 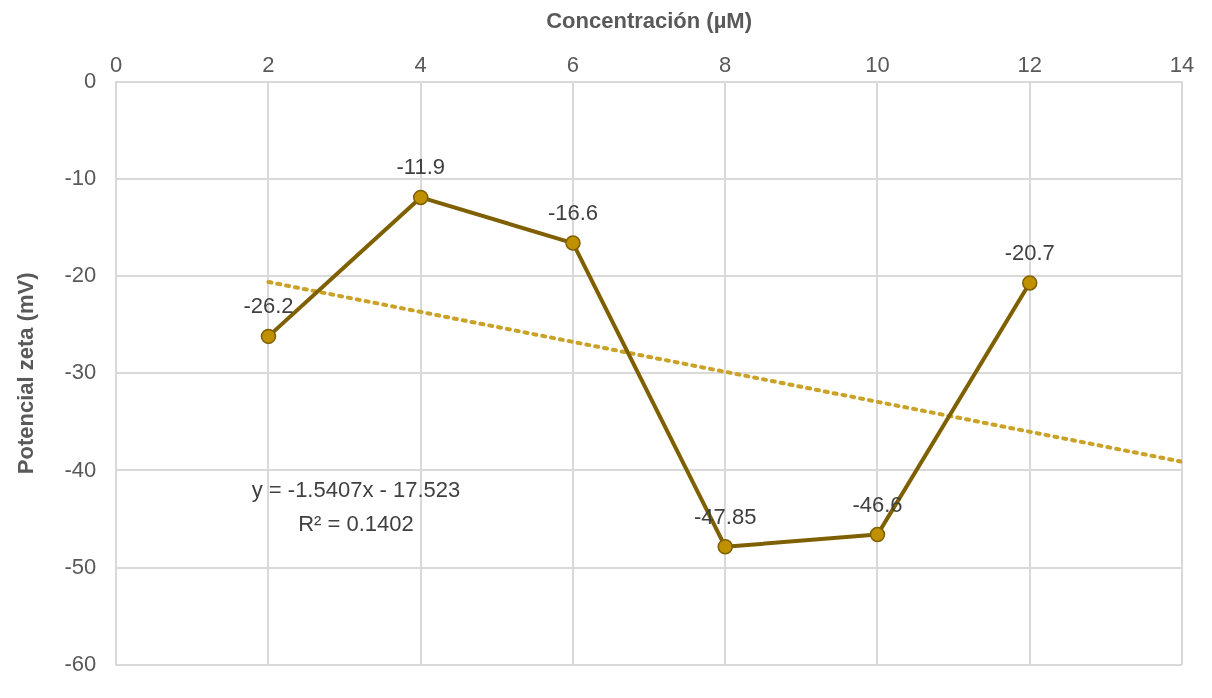 I want to click on x-tick-label: 6, so click(x=573, y=64).